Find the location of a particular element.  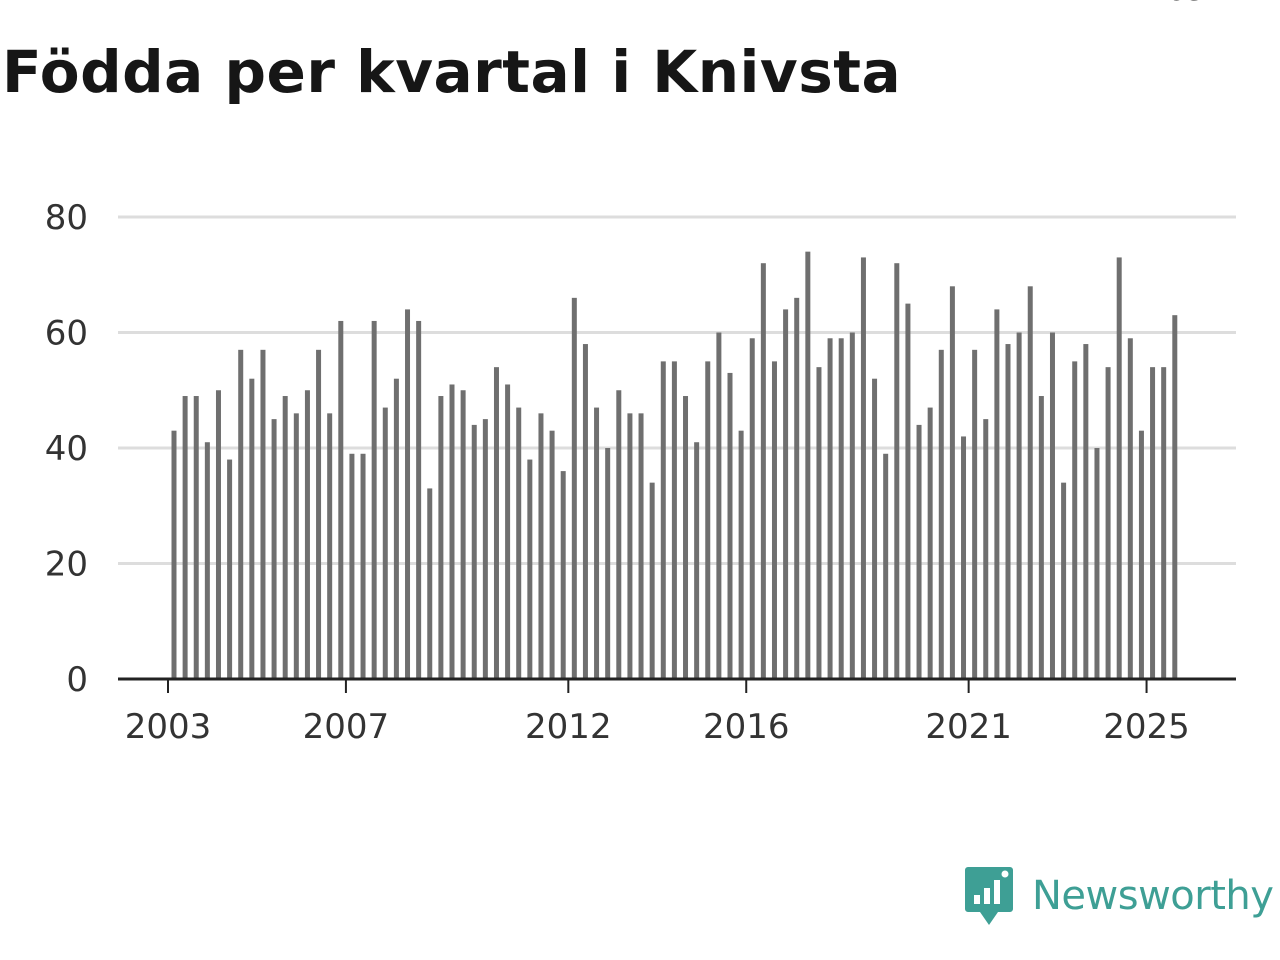

highlight-value-label: 63 is located at coordinates (1185, 4).